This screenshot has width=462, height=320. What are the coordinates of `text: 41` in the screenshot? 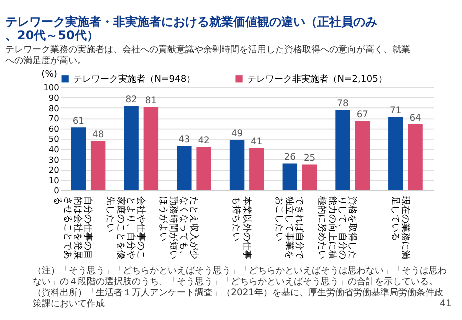 It's located at (446, 304).